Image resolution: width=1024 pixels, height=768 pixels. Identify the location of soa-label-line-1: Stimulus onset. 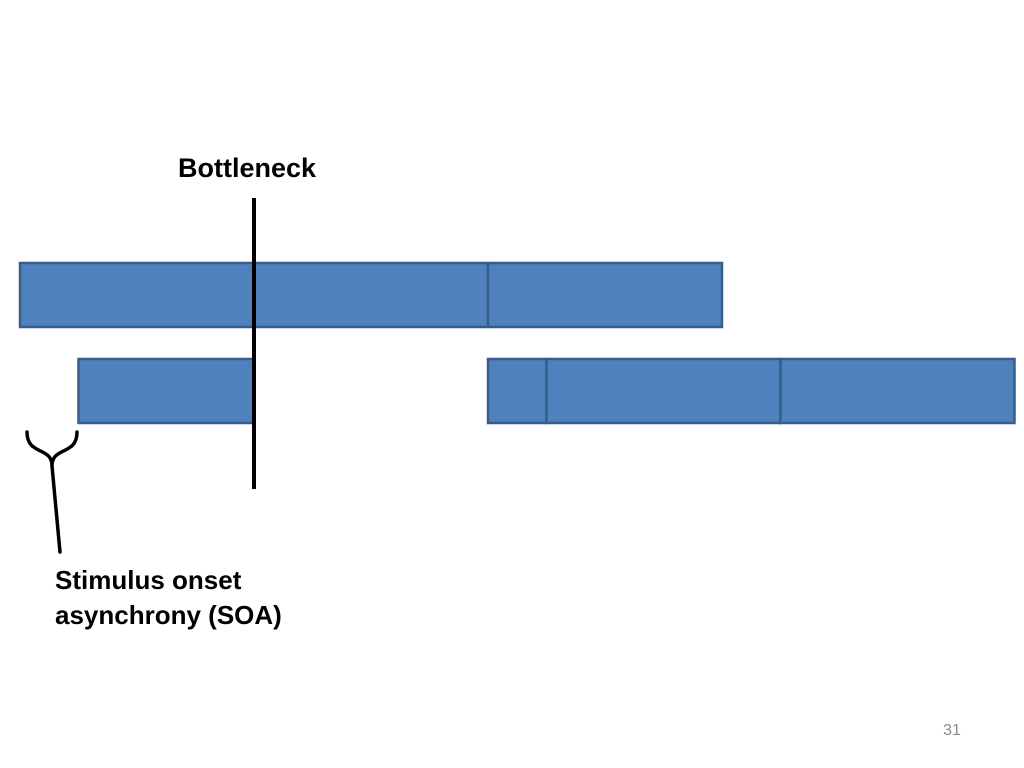
(148, 580).